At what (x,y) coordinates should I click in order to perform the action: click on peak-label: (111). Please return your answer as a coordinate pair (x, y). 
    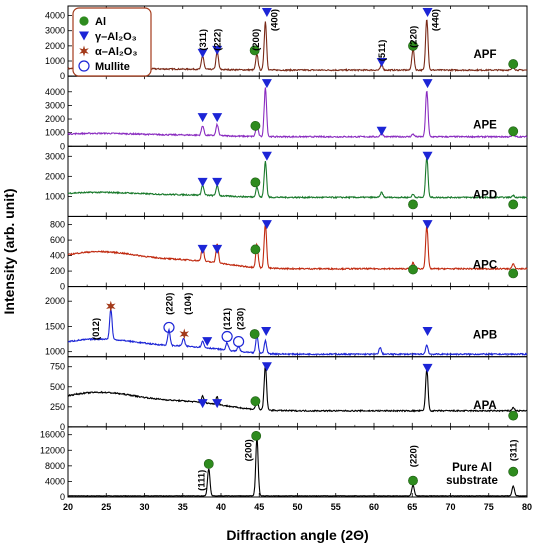
    Looking at the image, I should click on (202, 480).